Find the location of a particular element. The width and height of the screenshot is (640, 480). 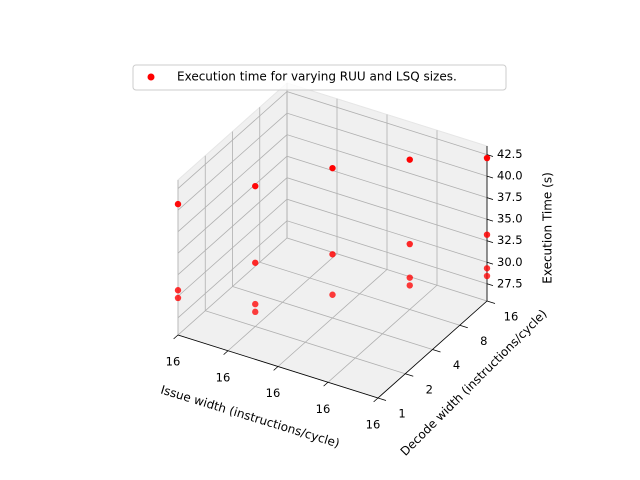

x-axis-line is located at coordinates (278, 366).